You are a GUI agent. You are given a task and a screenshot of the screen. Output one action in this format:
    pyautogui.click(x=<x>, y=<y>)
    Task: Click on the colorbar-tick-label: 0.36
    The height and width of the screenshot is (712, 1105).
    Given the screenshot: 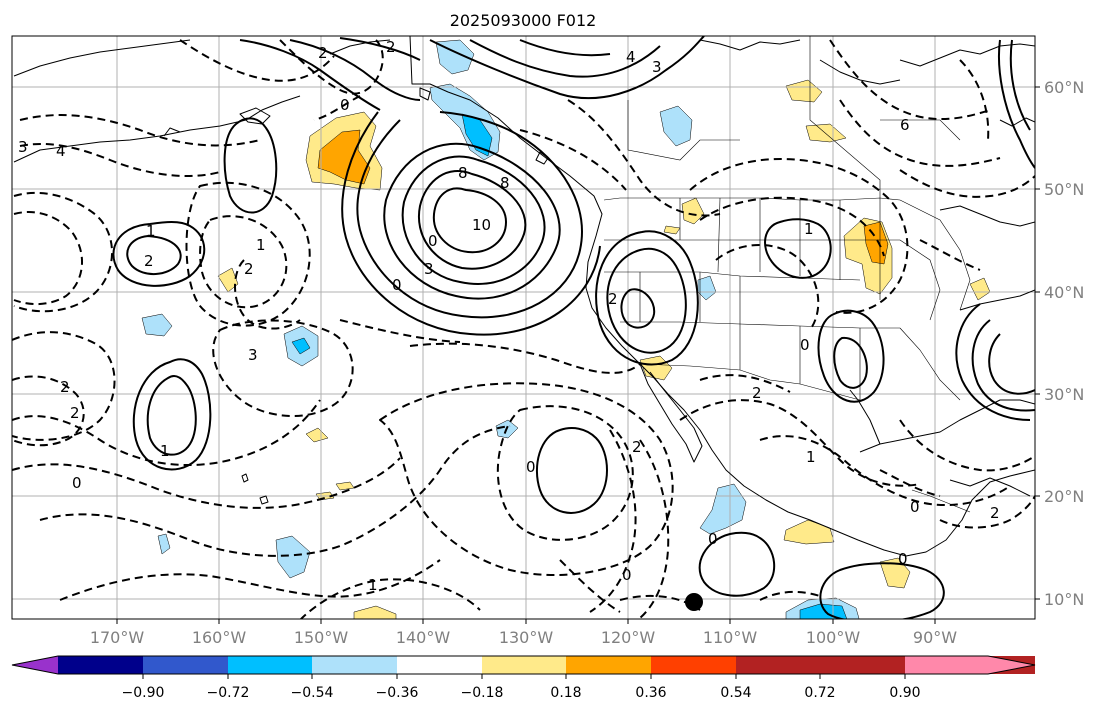 What is the action you would take?
    pyautogui.click(x=650, y=693)
    